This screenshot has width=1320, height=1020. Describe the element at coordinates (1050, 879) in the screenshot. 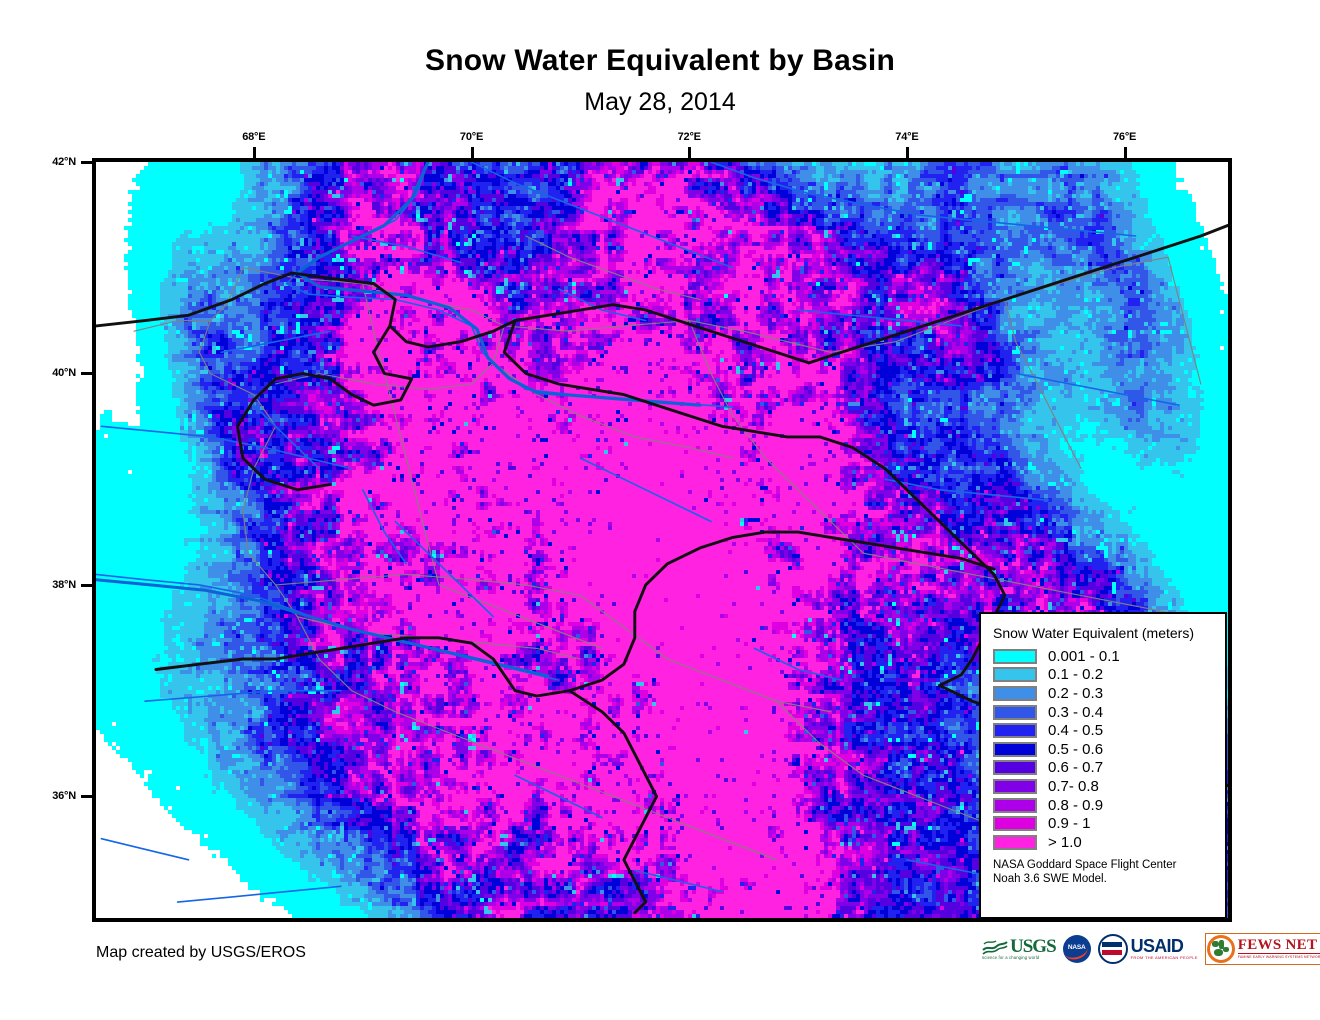

I see `legend-footer-line2: Noah 3.6 SWE Model.` at that location.